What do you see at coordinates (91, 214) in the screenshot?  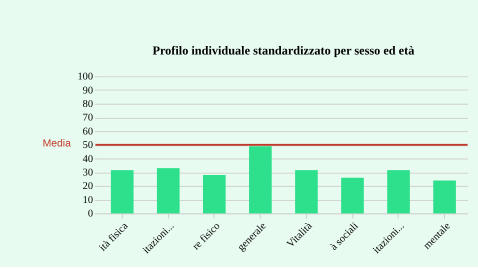 I see `y-tick-label: 0` at bounding box center [91, 214].